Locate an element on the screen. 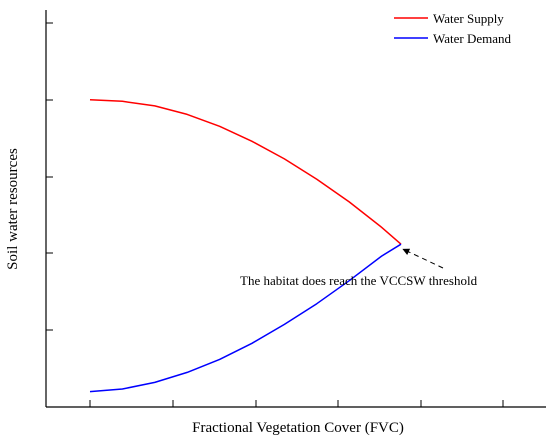 This screenshot has width=550, height=444. legend: Water Supply Water Demand is located at coordinates (453, 28).